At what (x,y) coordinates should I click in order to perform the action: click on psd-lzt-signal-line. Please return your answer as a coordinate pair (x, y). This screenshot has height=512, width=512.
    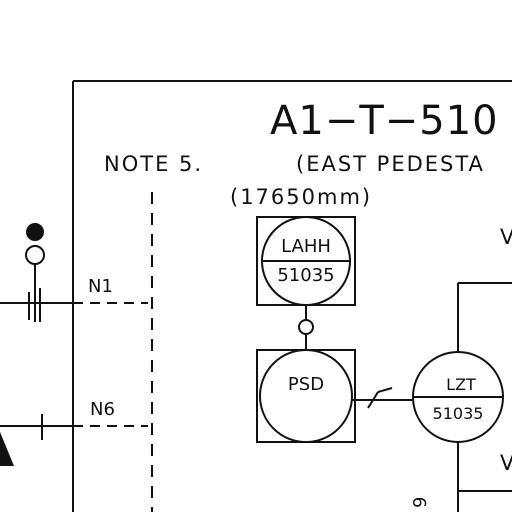
    Looking at the image, I should click on (382, 398).